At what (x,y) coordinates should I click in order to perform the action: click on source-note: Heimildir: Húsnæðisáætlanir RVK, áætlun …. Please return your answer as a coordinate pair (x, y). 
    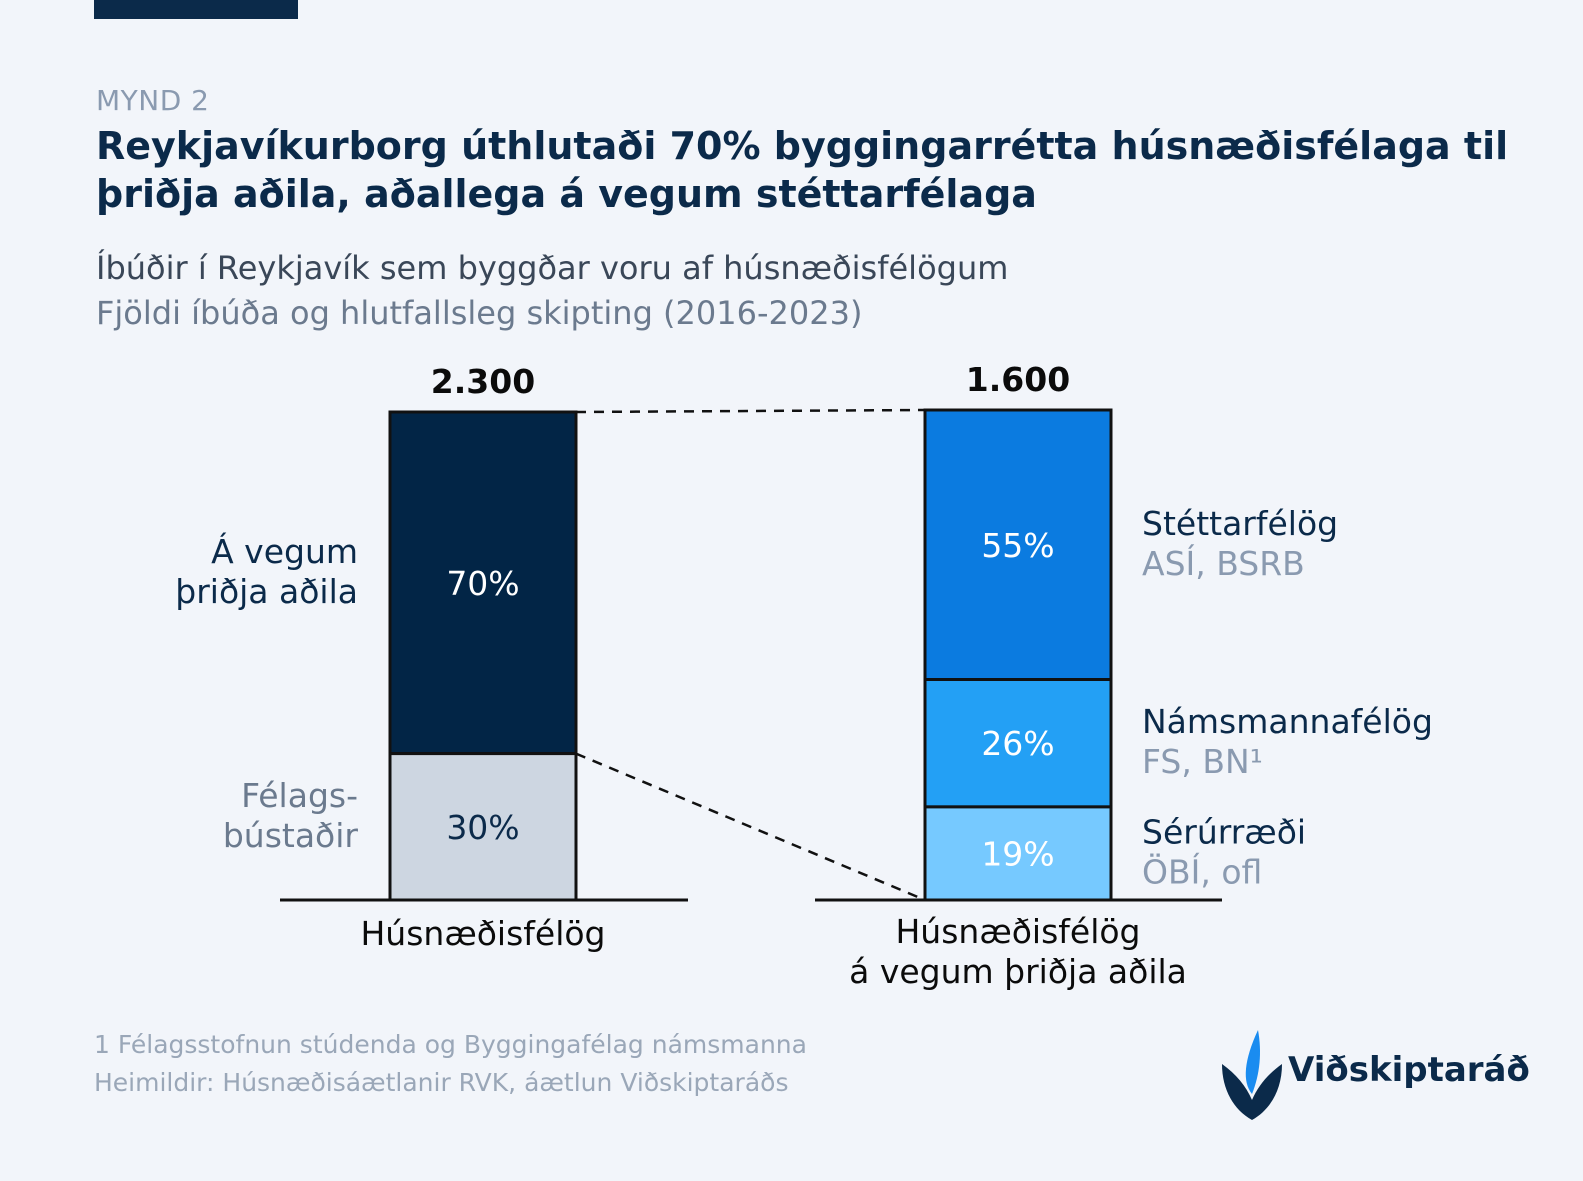
    Looking at the image, I should click on (441, 1082).